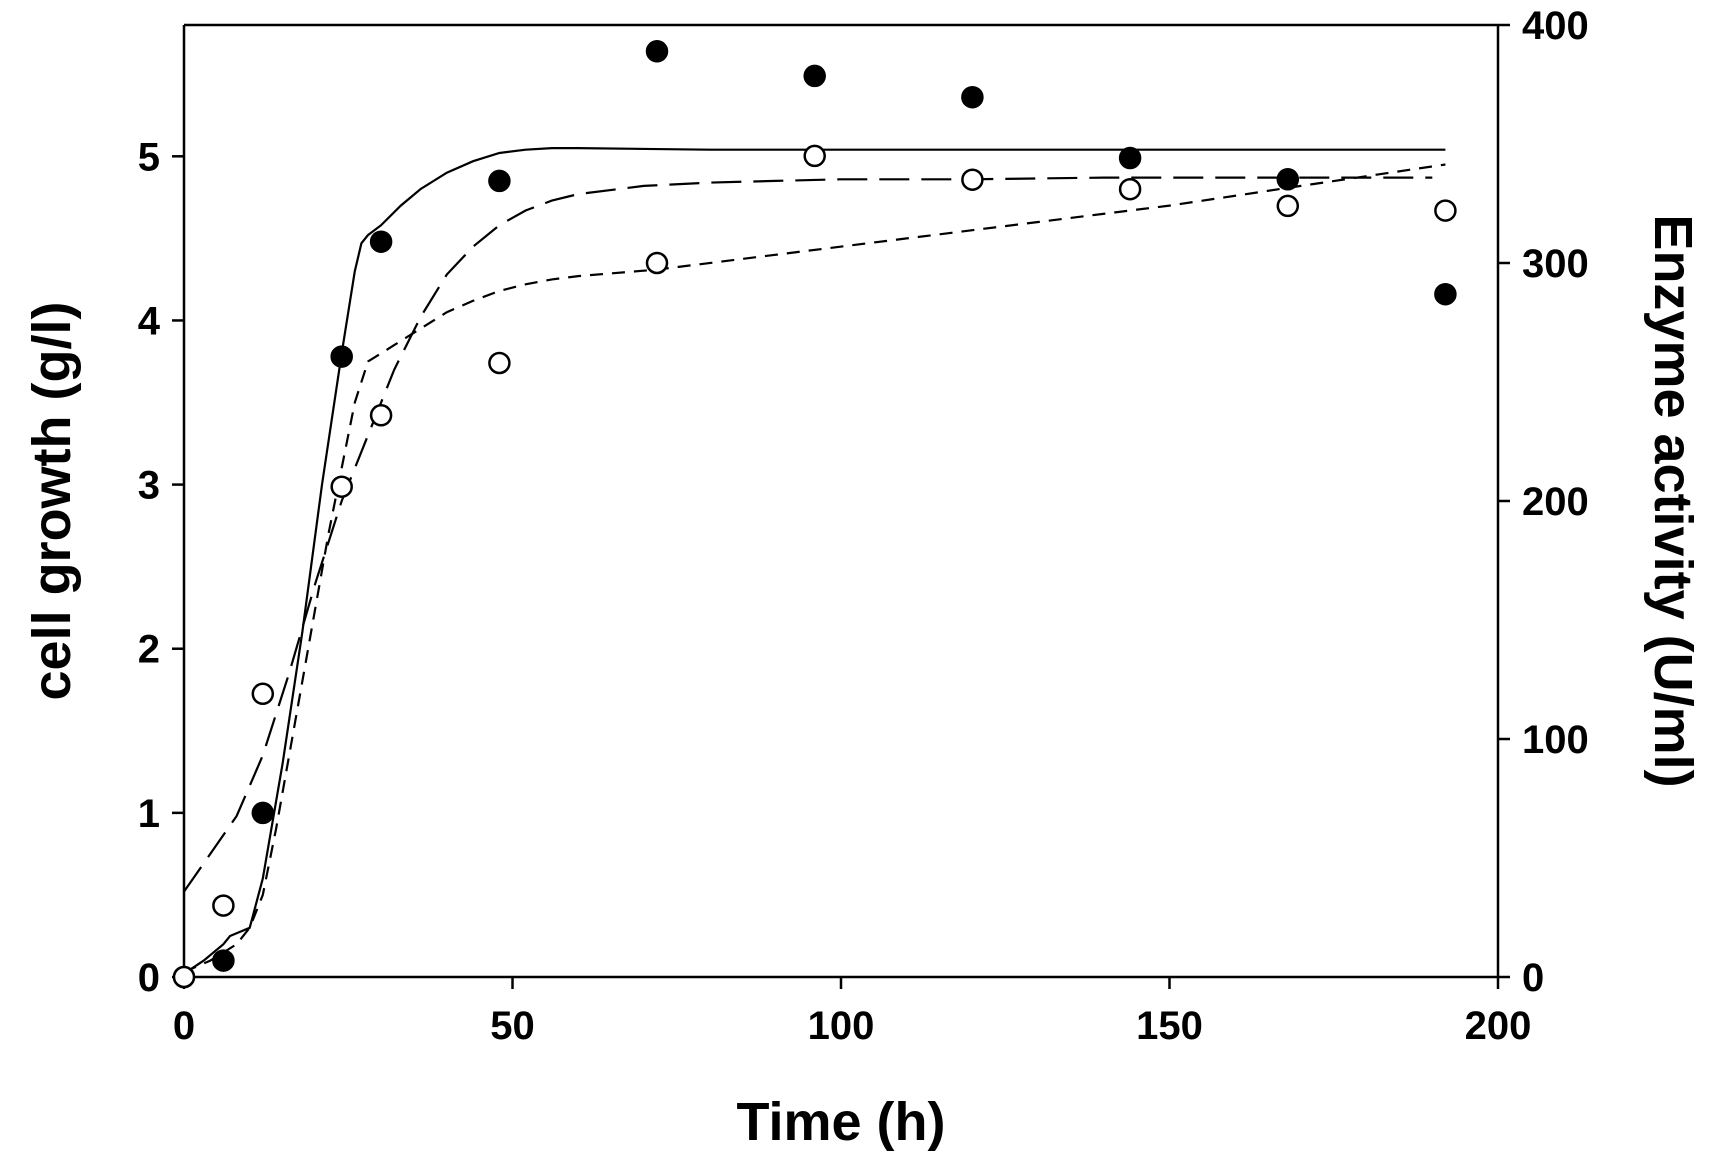 The height and width of the screenshot is (1156, 1733). What do you see at coordinates (149, 486) in the screenshot?
I see `left-y-tick-label-3: 3` at bounding box center [149, 486].